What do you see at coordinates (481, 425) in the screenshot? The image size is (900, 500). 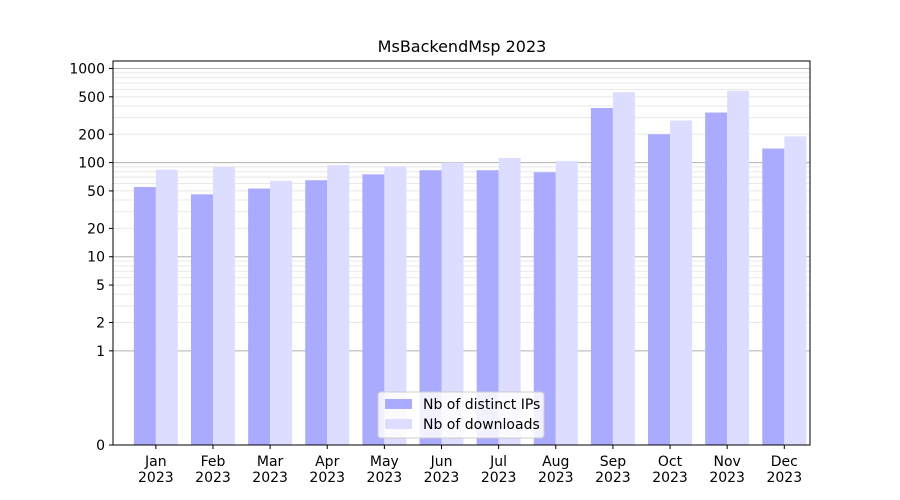 I see `legend-label: Nb of downloads` at bounding box center [481, 425].